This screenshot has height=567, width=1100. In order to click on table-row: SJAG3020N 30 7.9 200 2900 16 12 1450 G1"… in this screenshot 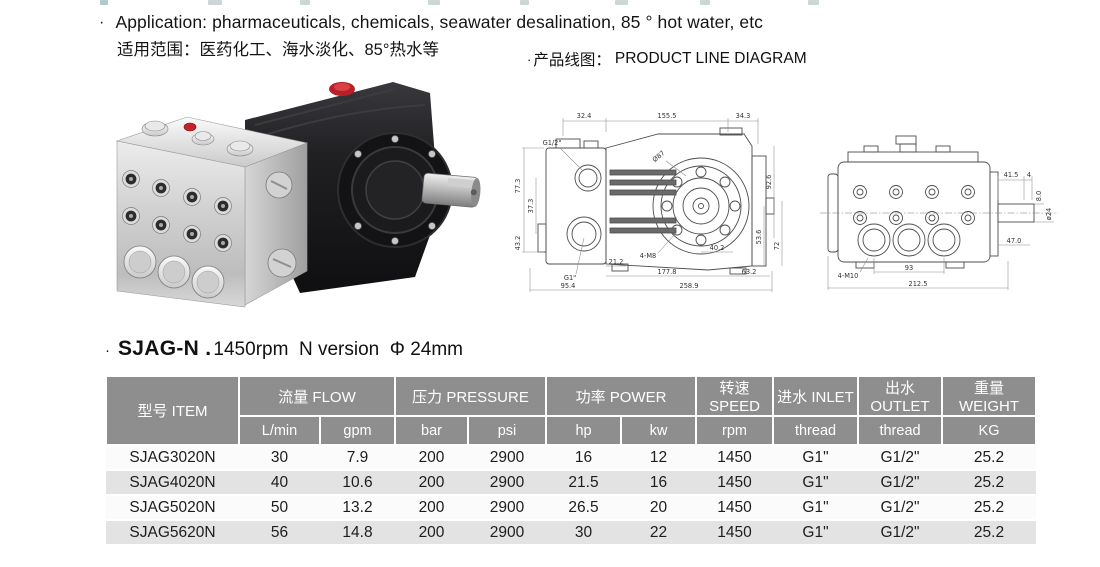, I will do `click(571, 457)`.